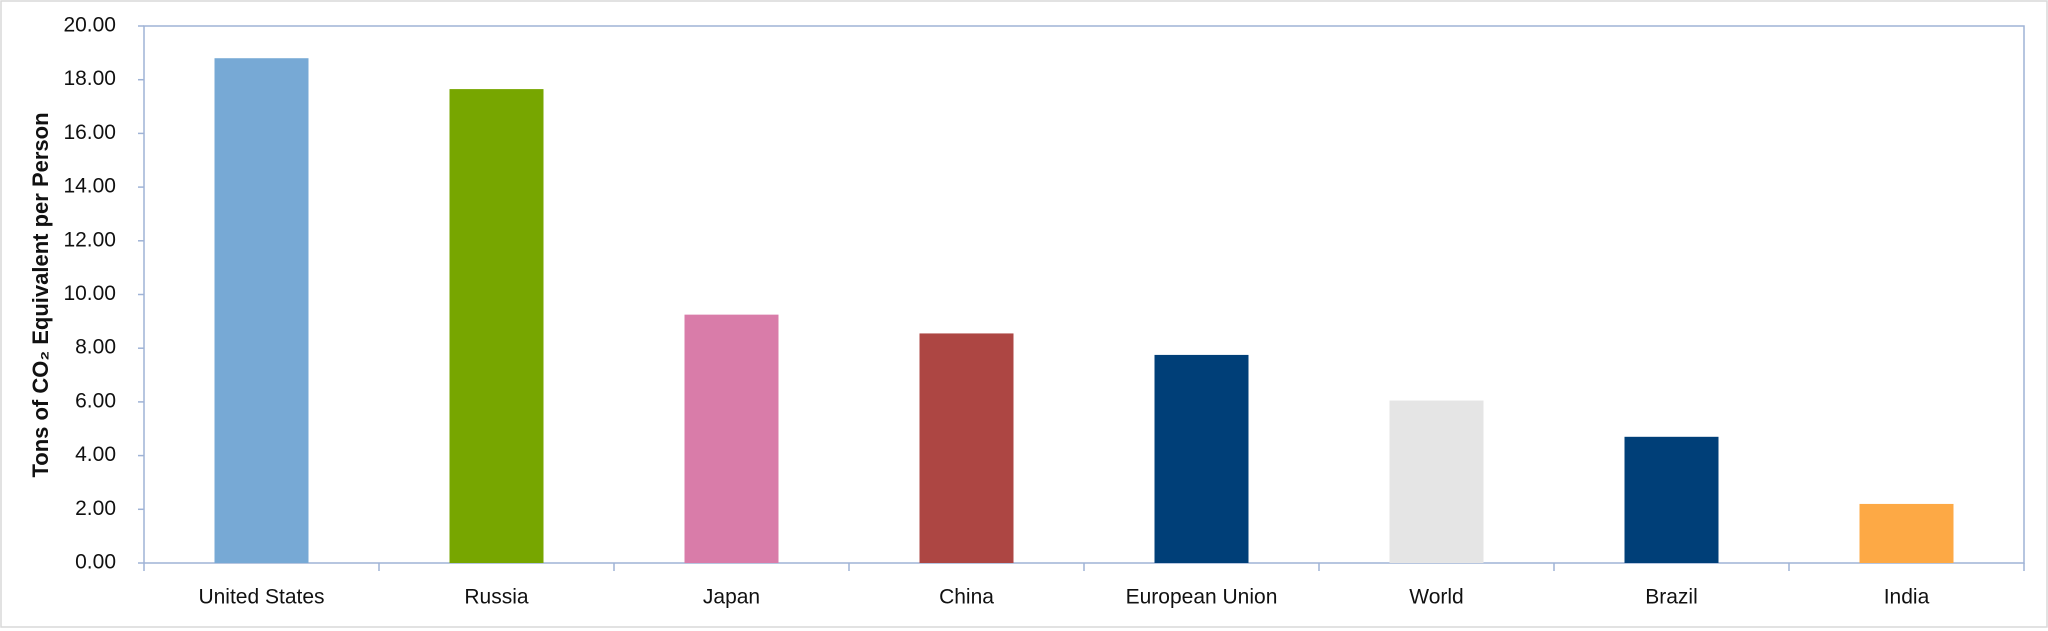 The height and width of the screenshot is (631, 2048). I want to click on x-tick-label: China, so click(966, 597).